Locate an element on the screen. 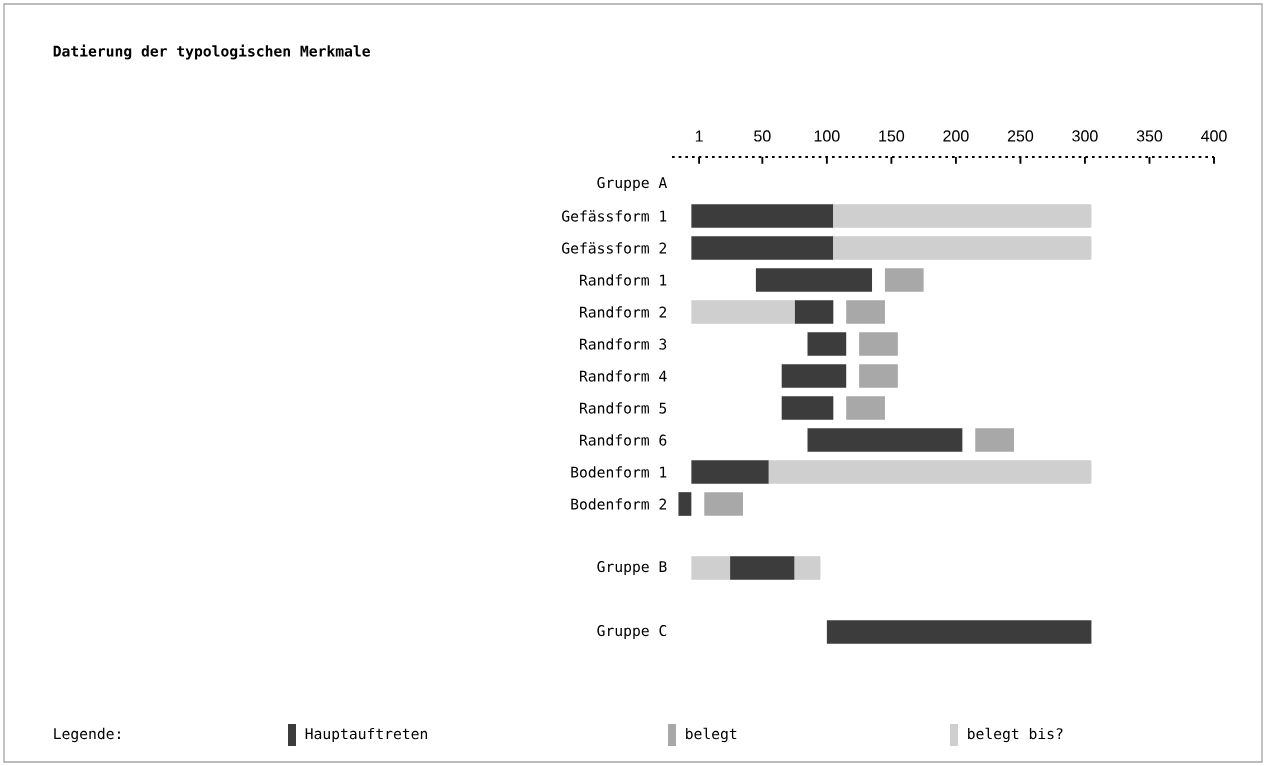 Image resolution: width=1266 pixels, height=766 pixels. y-tick-label: Randform 5 is located at coordinates (623, 408).